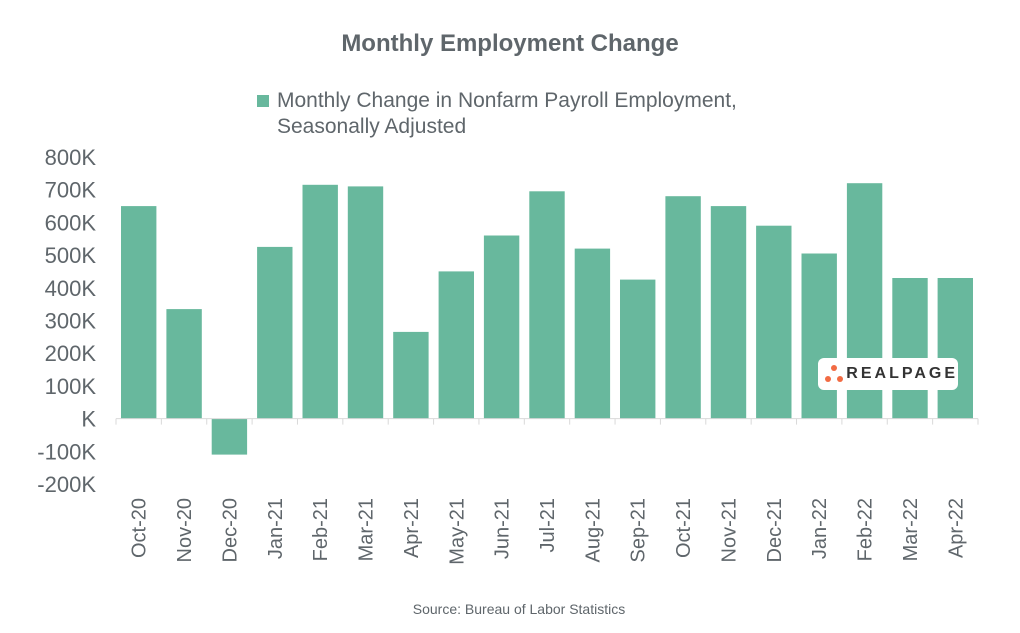 The image size is (1020, 633). What do you see at coordinates (902, 373) in the screenshot?
I see `realpage-logo-text: REALPAGE` at bounding box center [902, 373].